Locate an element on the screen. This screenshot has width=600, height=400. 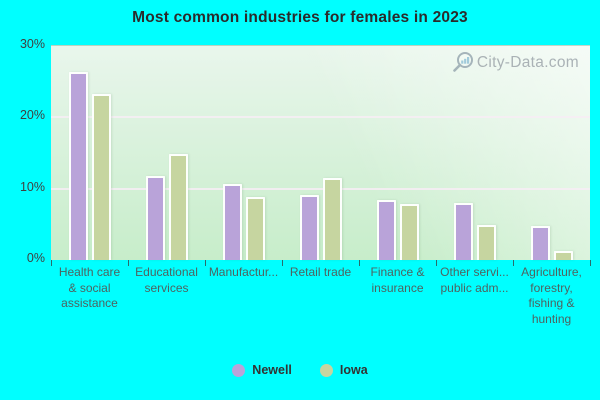
category-label: Health care & social assistance is located at coordinates (89, 288).